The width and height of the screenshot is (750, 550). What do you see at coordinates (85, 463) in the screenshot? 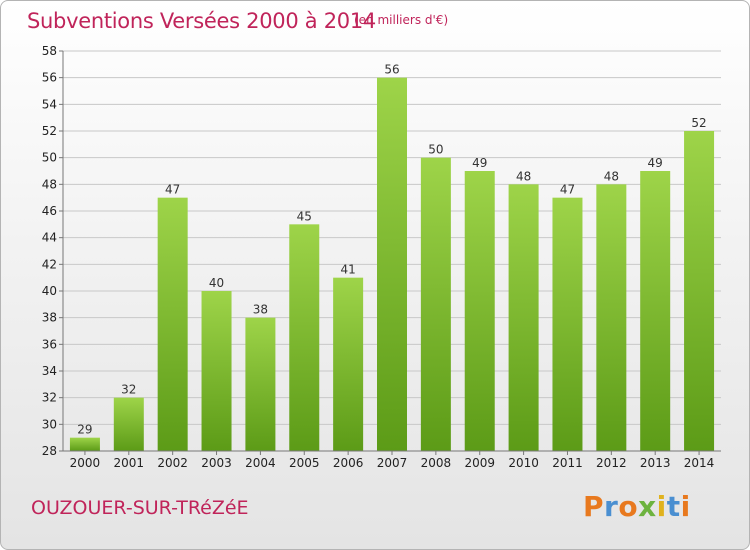
I see `x-tick-label: 2000` at bounding box center [85, 463].